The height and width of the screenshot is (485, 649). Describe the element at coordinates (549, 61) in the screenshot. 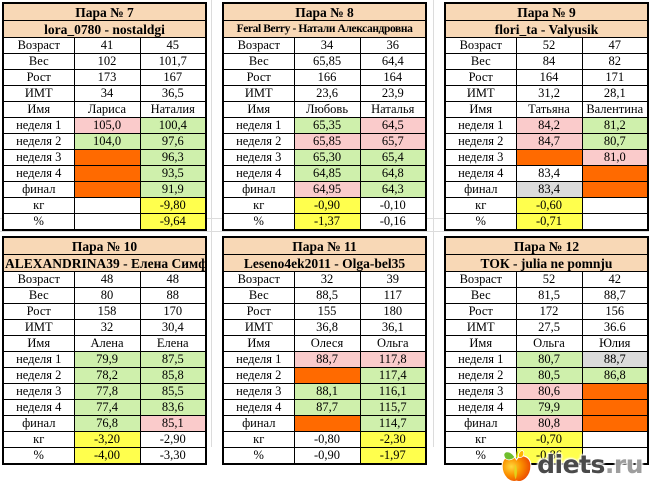

I see `cell-person1: 84` at that location.